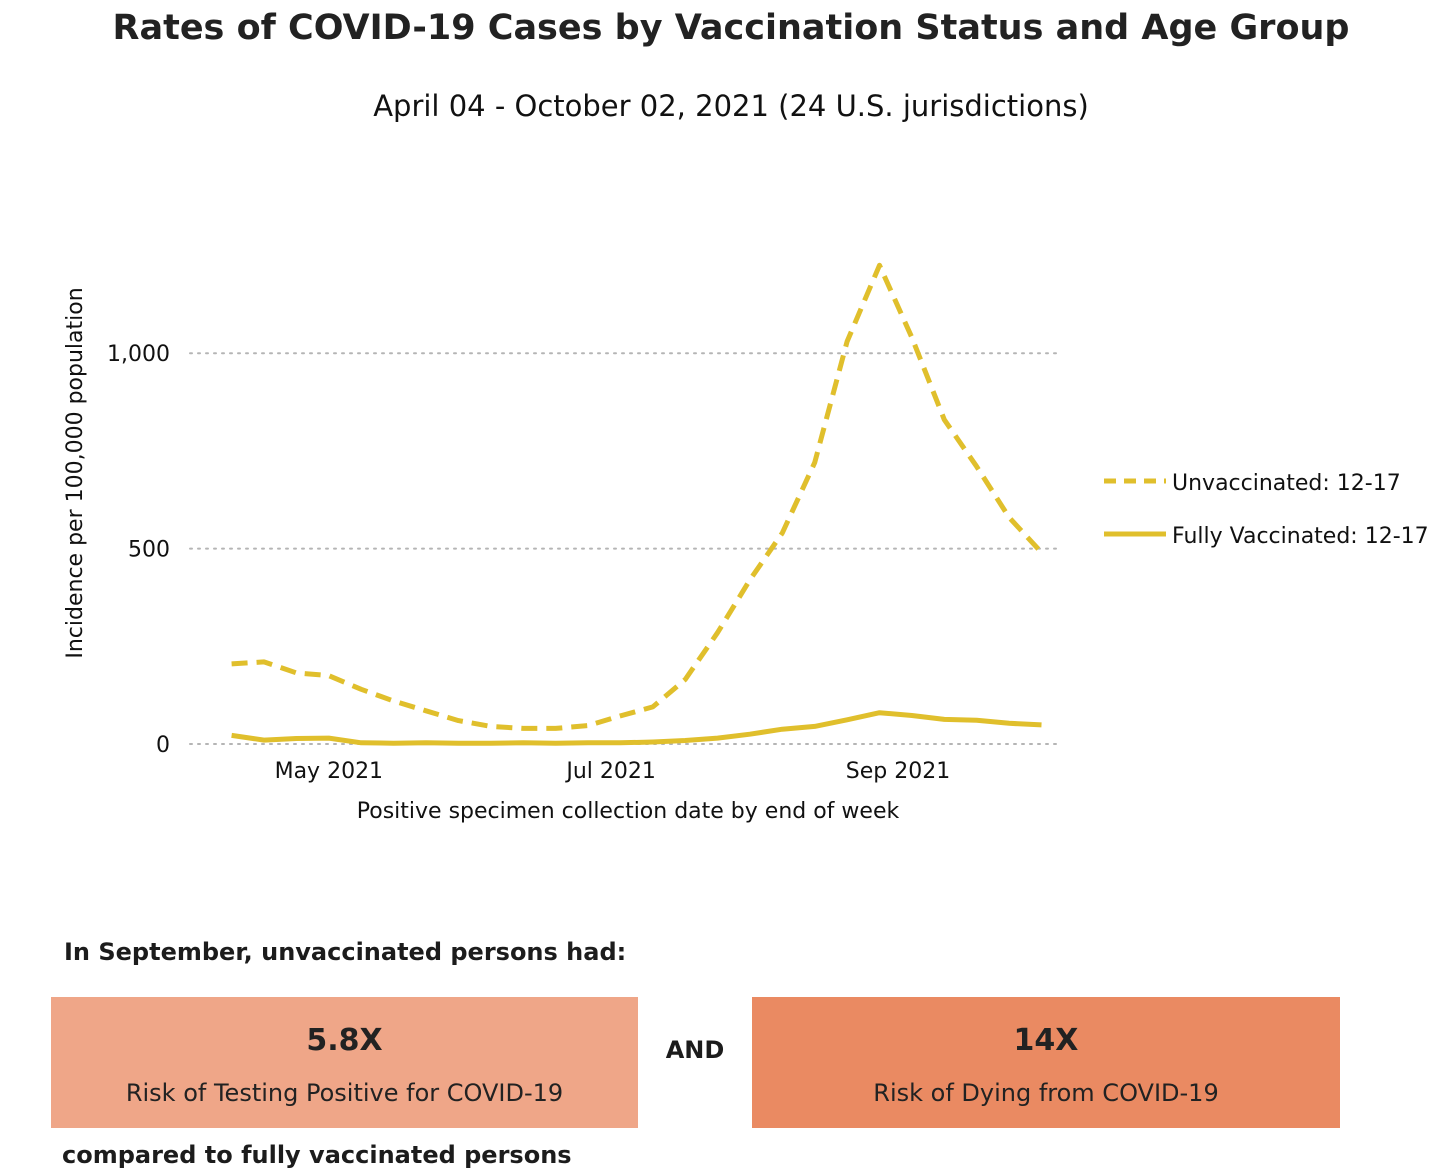 The image size is (1456, 1176). What do you see at coordinates (1046, 1062) in the screenshot?
I see `death-risk-card: 14X Risk of Dying from COVID-19` at bounding box center [1046, 1062].